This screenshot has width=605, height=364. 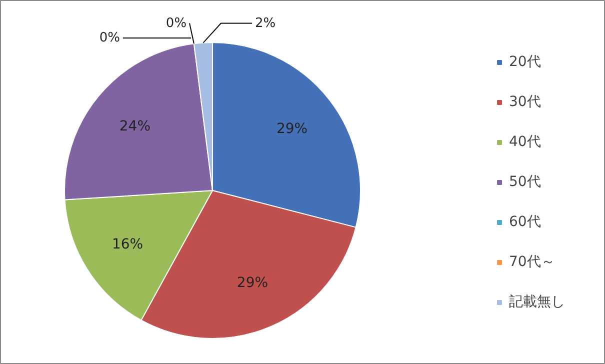 What do you see at coordinates (532, 262) in the screenshot?
I see `legend-label: 70代～` at bounding box center [532, 262].